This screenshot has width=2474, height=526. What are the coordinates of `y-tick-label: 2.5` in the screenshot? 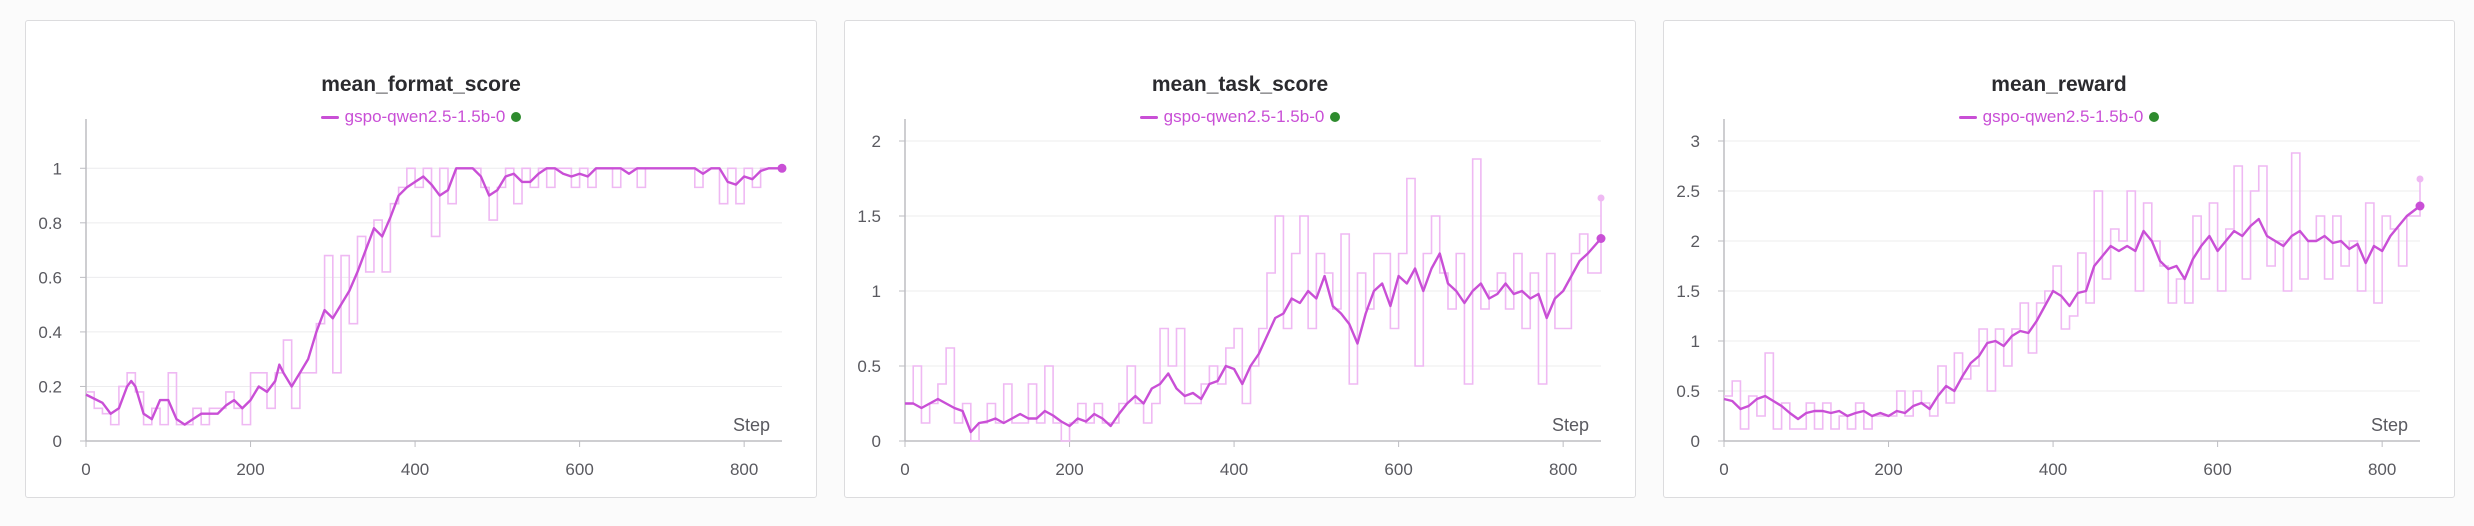 It's located at (1688, 191).